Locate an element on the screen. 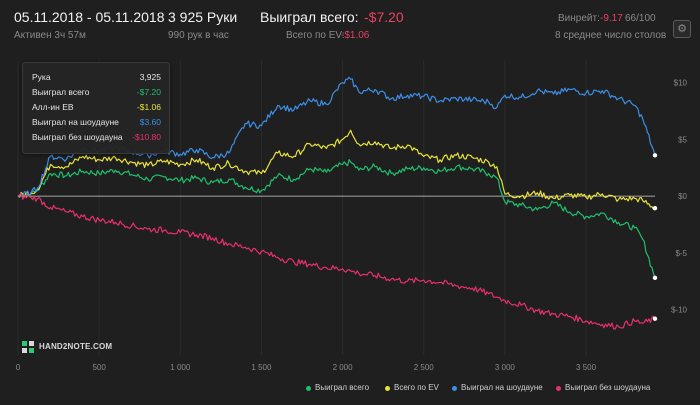 Image resolution: width=700 pixels, height=405 pixels. x-tick-label: 3 500 is located at coordinates (586, 367).